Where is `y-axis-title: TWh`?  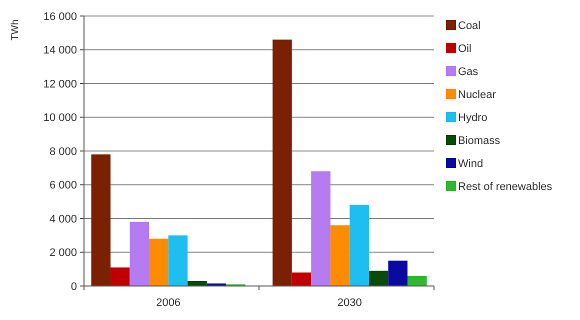
y-axis-title: TWh is located at coordinates (15, 30).